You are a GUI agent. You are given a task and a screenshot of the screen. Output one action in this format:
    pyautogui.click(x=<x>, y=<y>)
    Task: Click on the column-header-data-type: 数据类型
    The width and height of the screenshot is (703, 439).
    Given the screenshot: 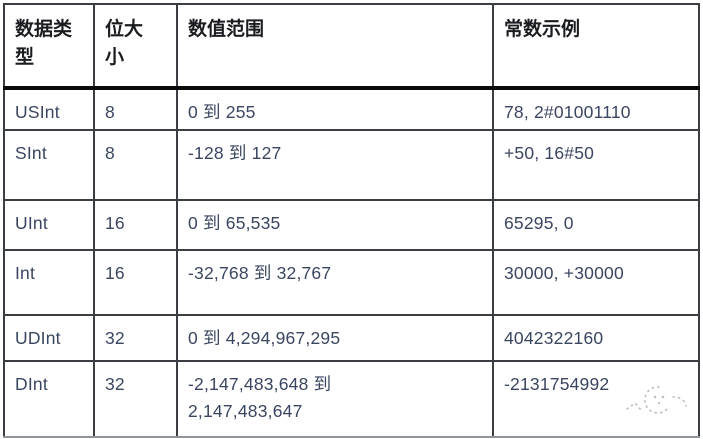 What is the action you would take?
    pyautogui.click(x=49, y=46)
    